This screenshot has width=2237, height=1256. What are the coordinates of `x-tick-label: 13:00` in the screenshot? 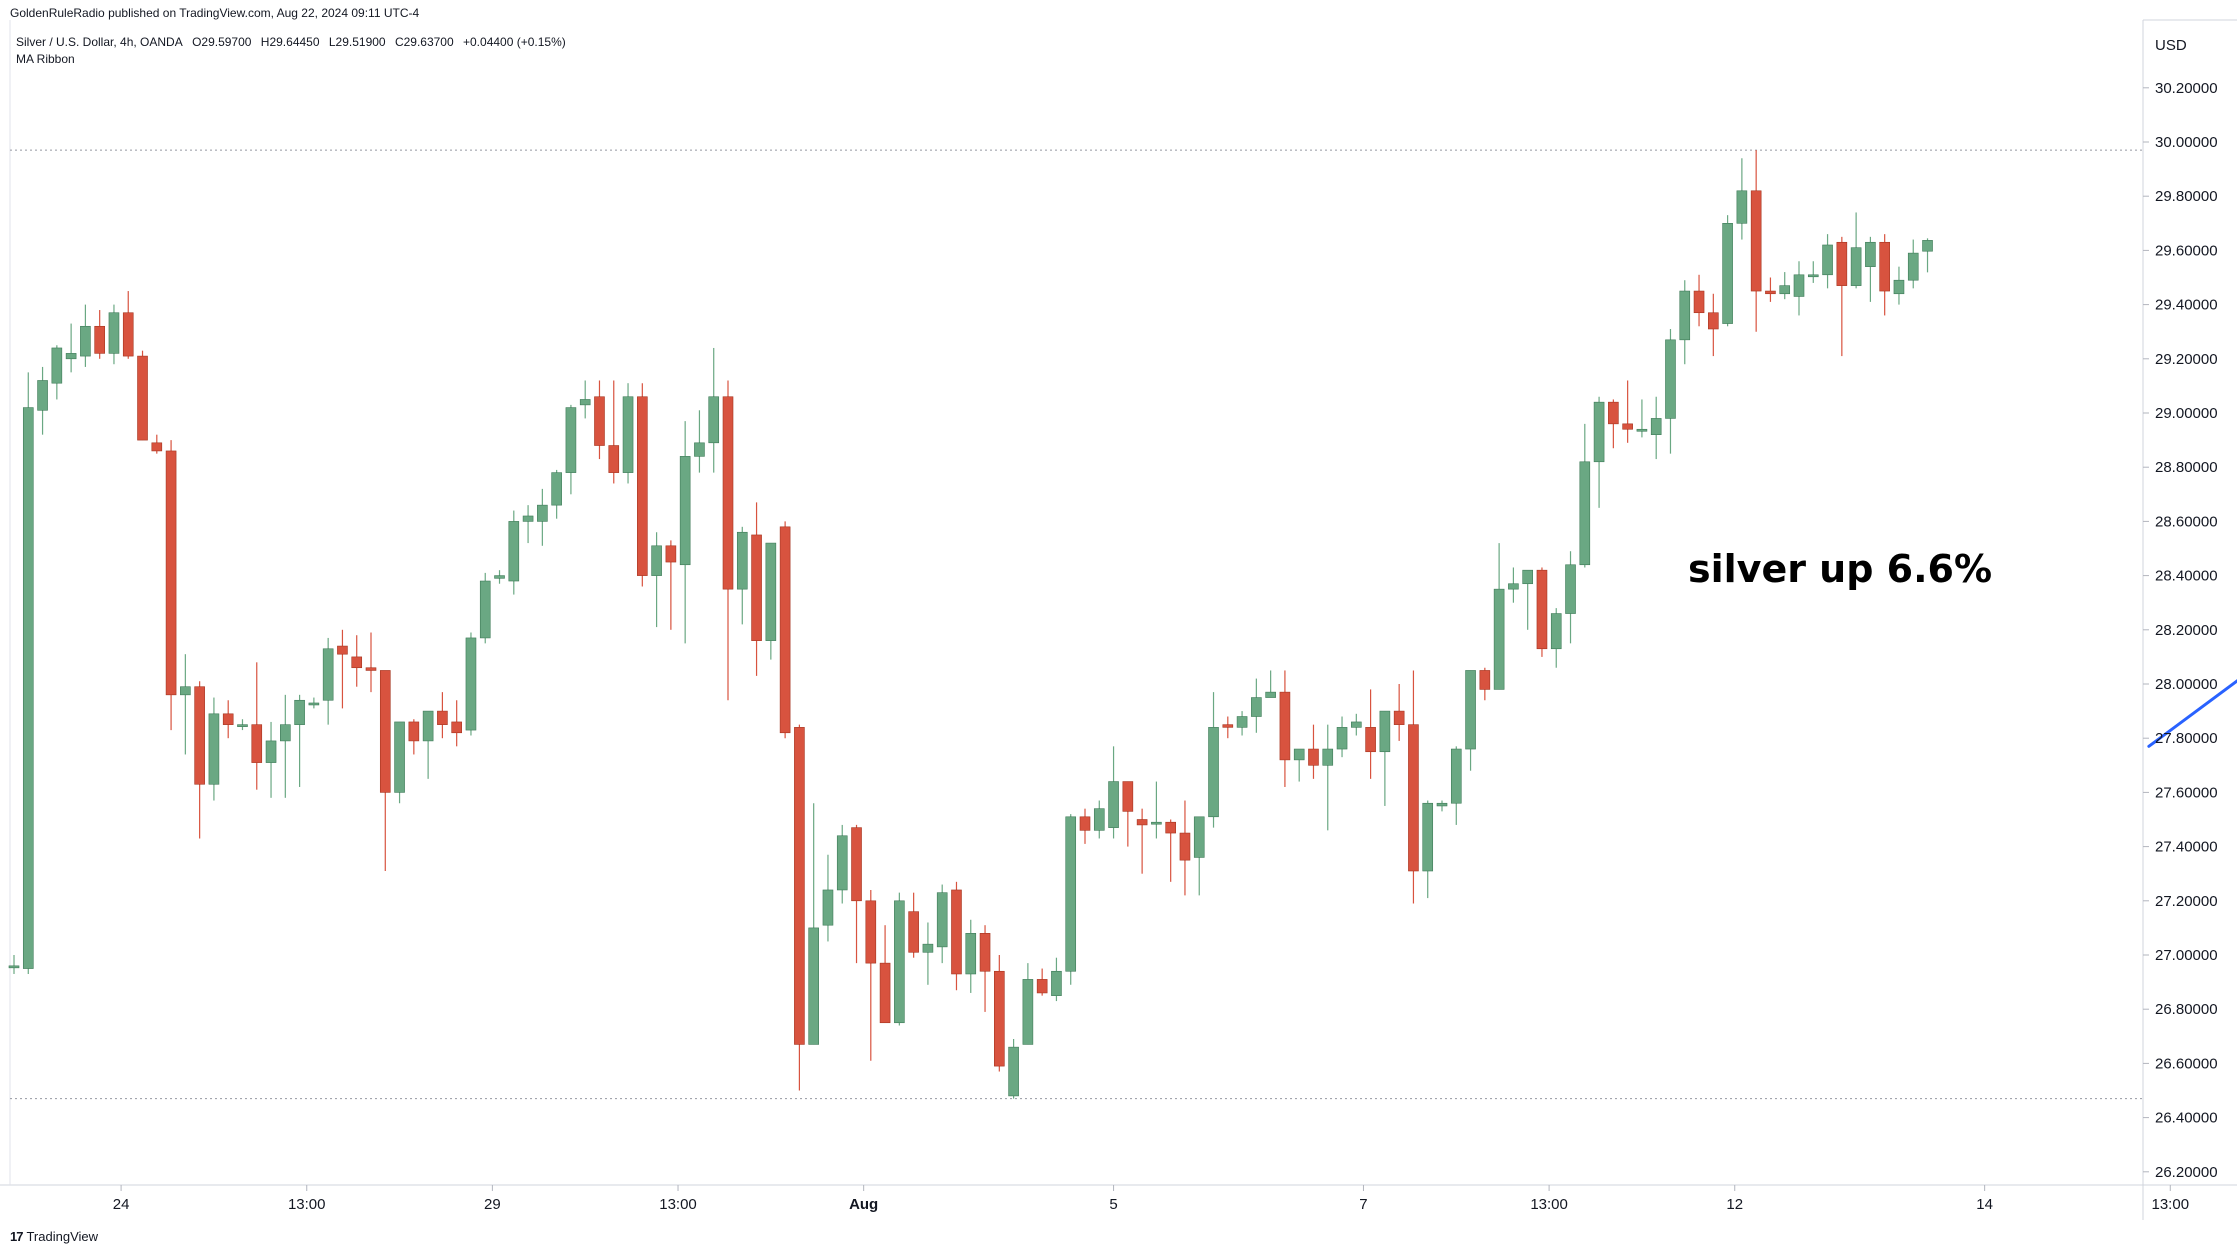 It's located at (1549, 1204).